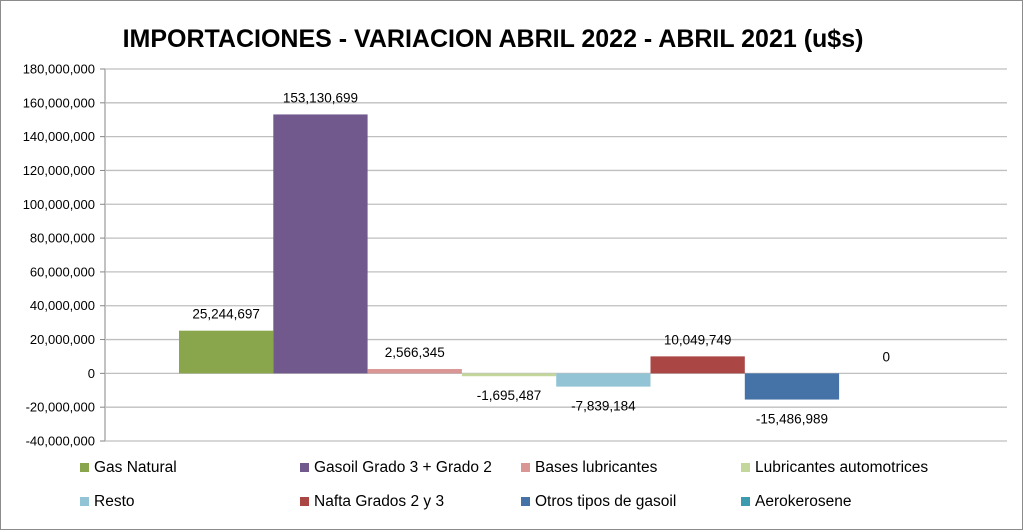 The height and width of the screenshot is (530, 1023). I want to click on legend-item: Resto, so click(107, 501).